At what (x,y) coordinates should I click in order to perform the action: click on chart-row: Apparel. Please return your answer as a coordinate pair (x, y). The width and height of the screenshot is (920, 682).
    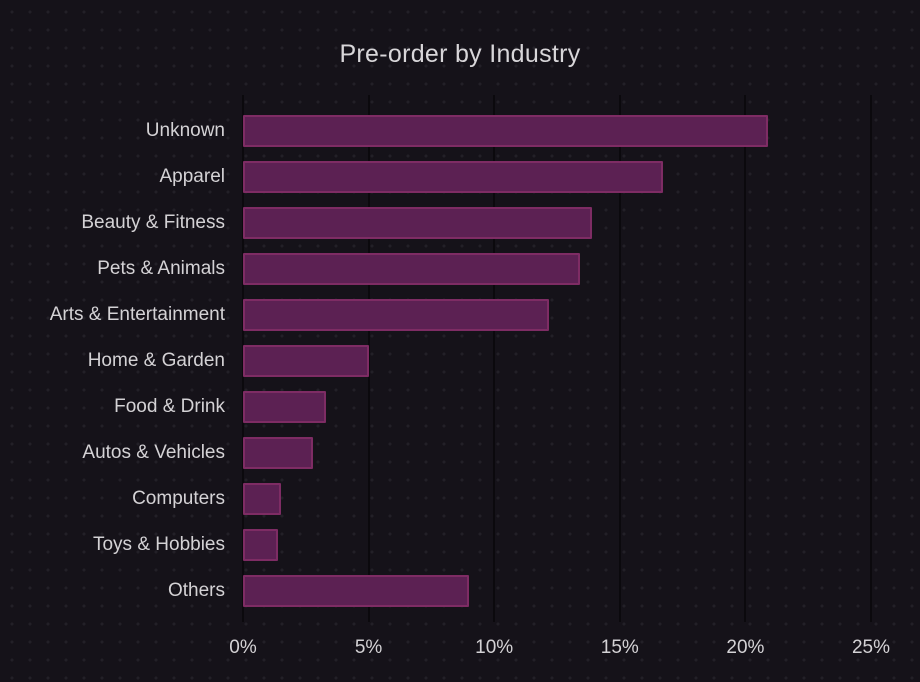
    Looking at the image, I should click on (460, 177).